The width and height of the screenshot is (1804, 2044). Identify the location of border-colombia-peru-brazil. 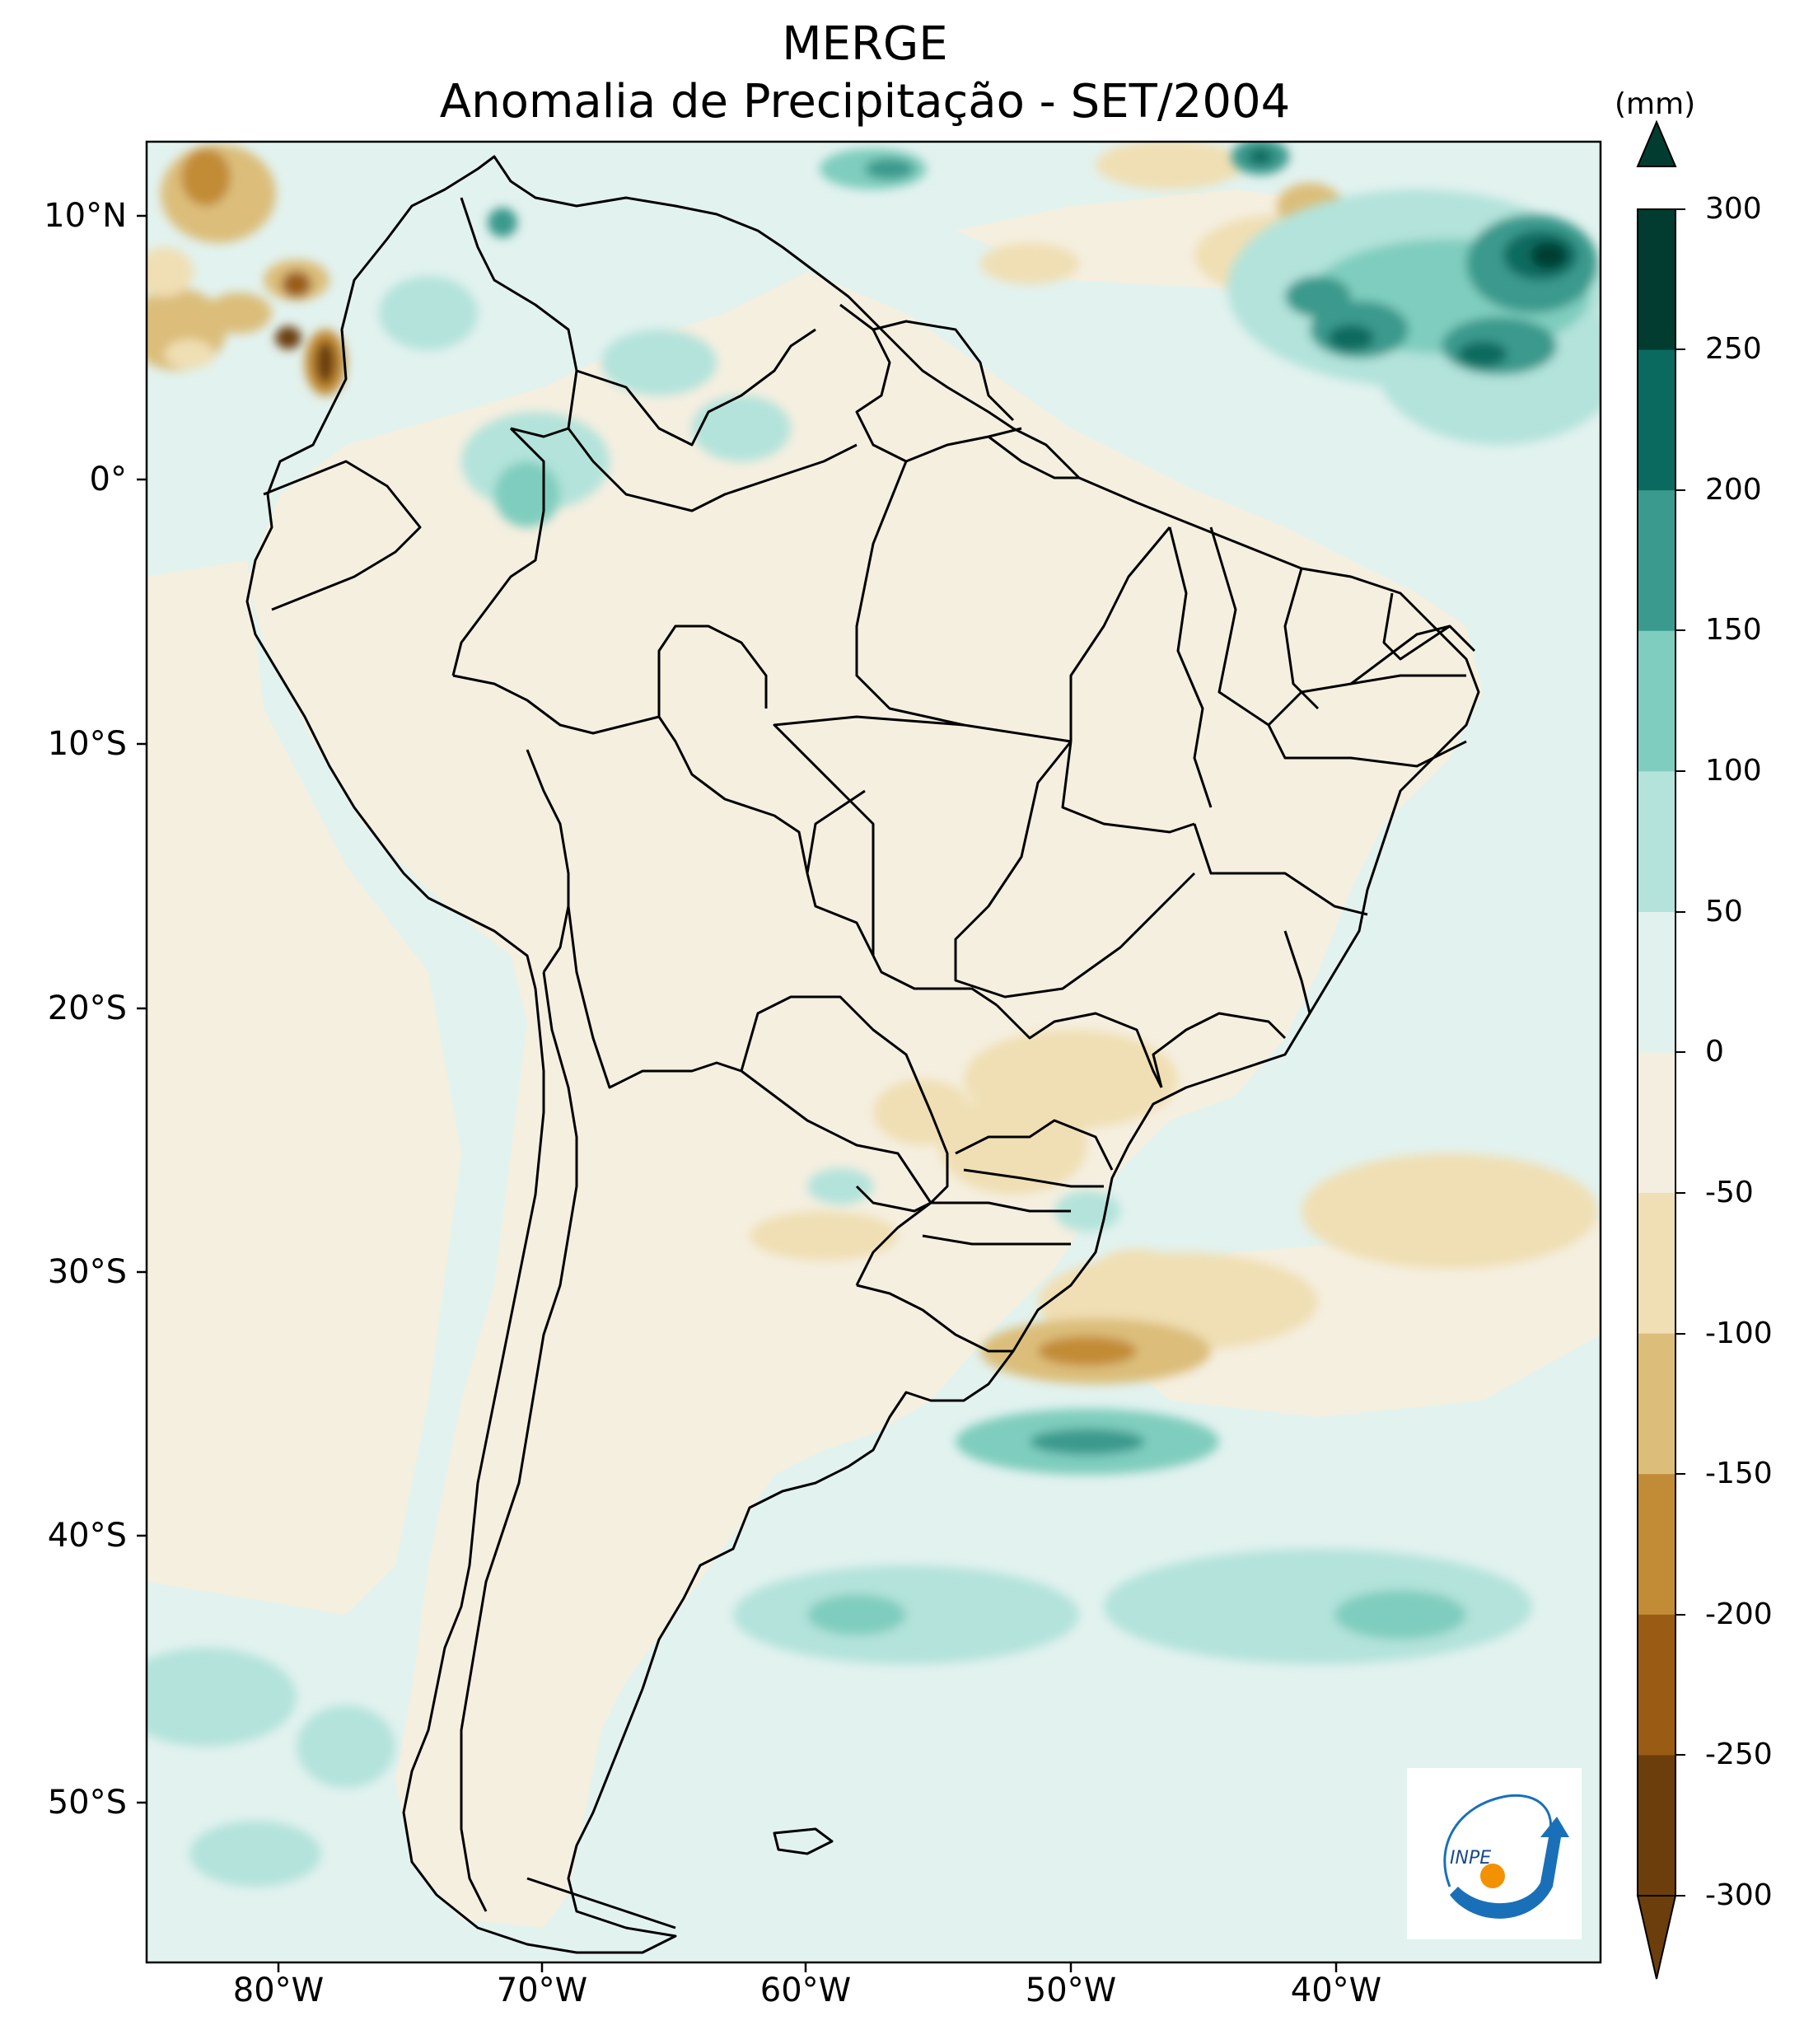
(498, 551).